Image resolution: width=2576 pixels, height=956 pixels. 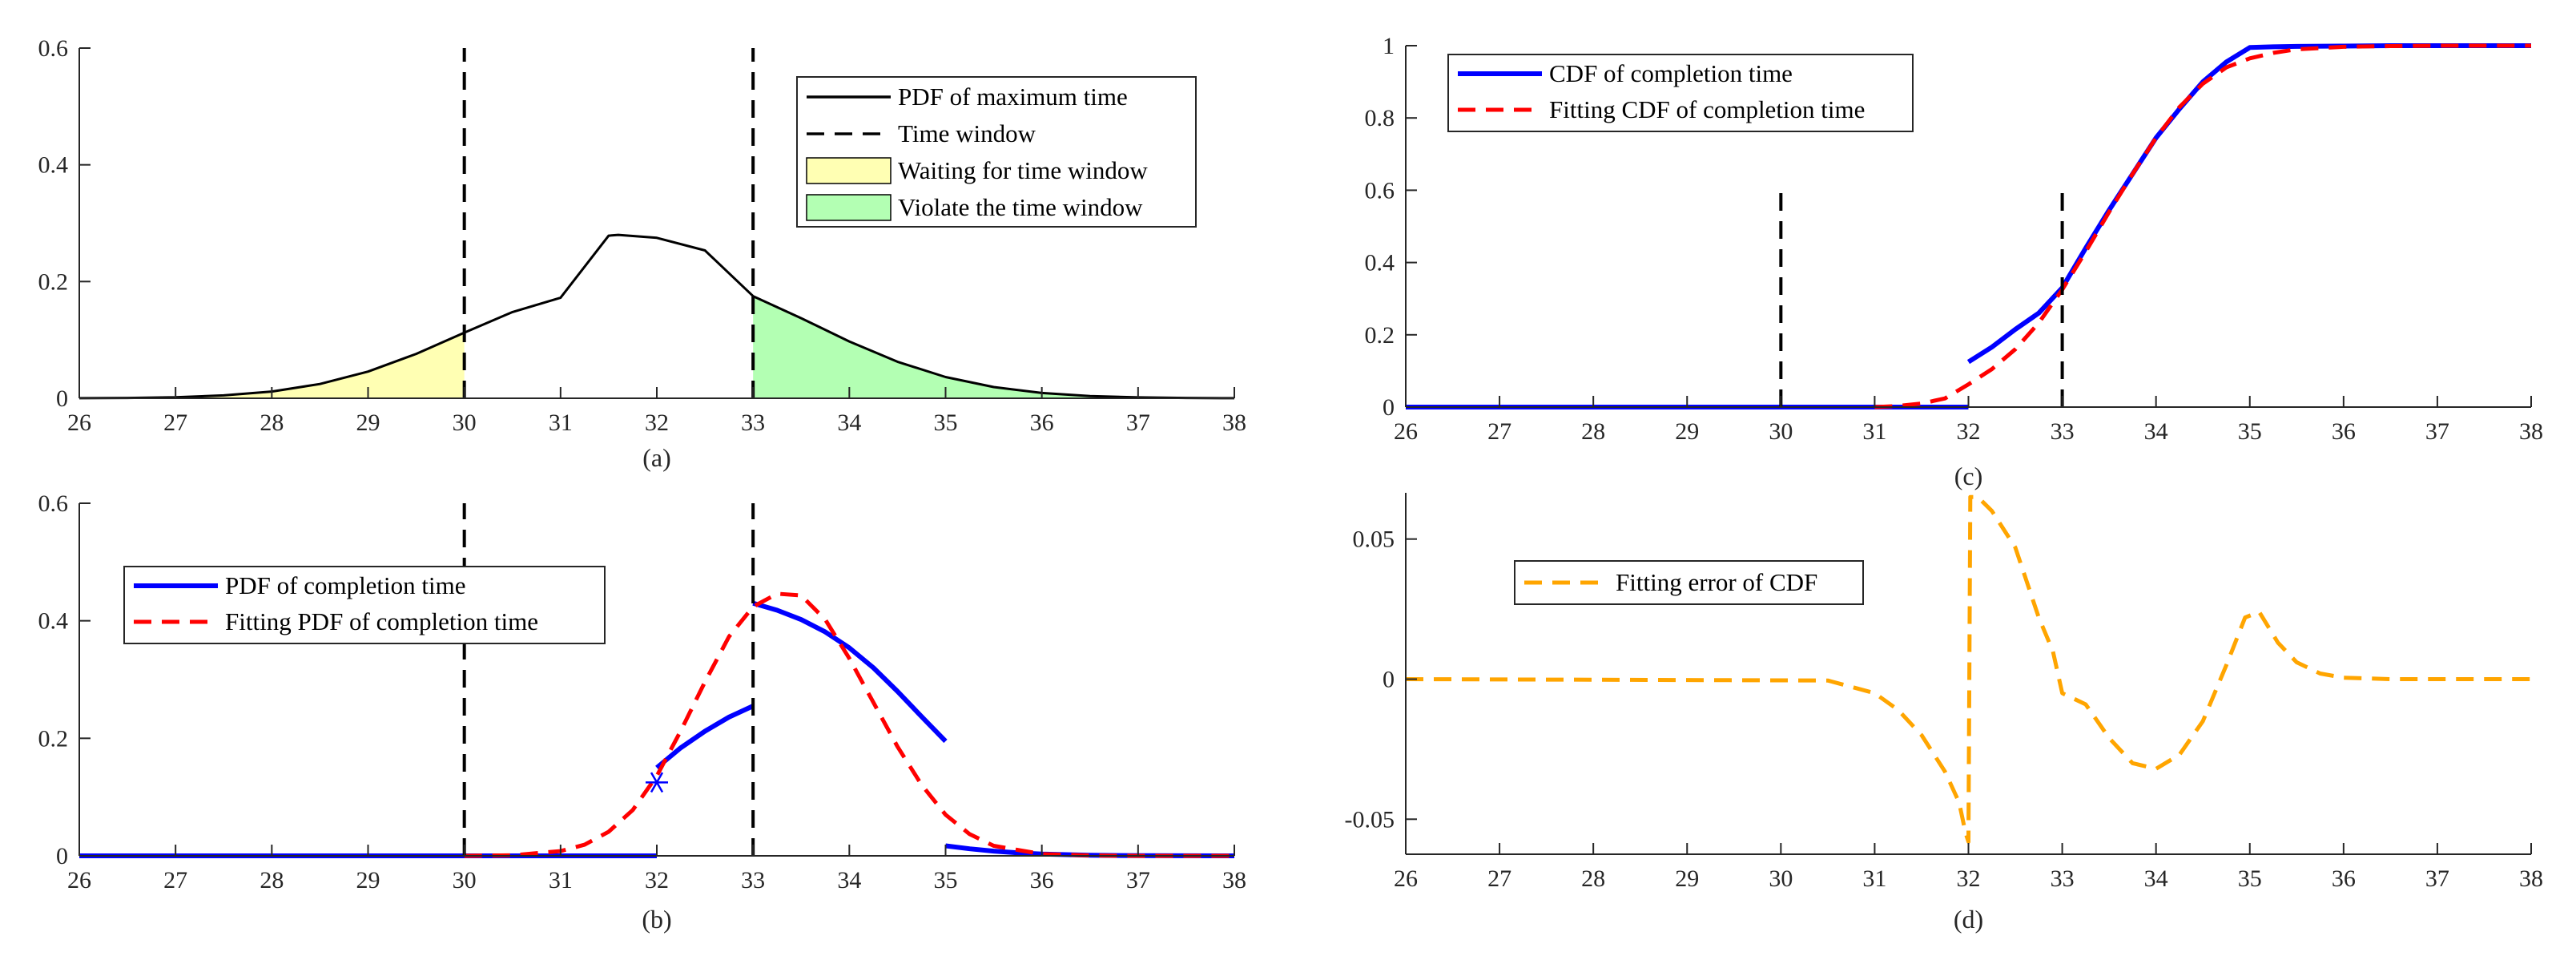 I want to click on legend-entry-1: Fitting PDF of completion time, so click(x=336, y=621).